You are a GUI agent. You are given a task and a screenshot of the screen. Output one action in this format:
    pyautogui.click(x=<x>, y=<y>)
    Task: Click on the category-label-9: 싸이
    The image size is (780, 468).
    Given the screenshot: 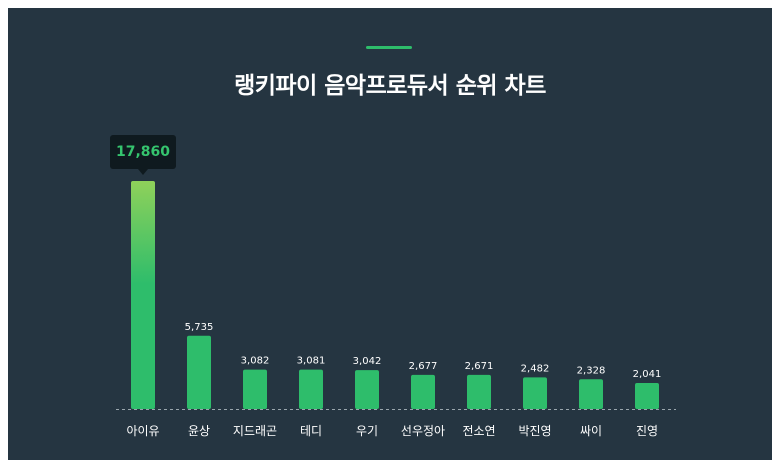 What is the action you would take?
    pyautogui.click(x=591, y=431)
    